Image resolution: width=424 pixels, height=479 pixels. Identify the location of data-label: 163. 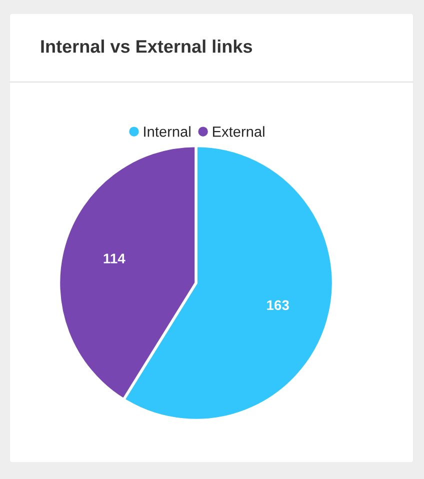
(278, 305).